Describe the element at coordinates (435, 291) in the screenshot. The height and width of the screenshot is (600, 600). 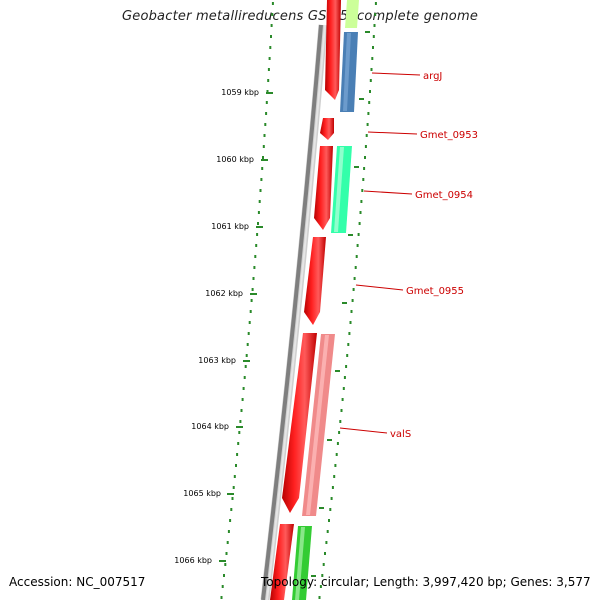
I see `gene-label-Gmet_0955: Gmet_0955` at that location.